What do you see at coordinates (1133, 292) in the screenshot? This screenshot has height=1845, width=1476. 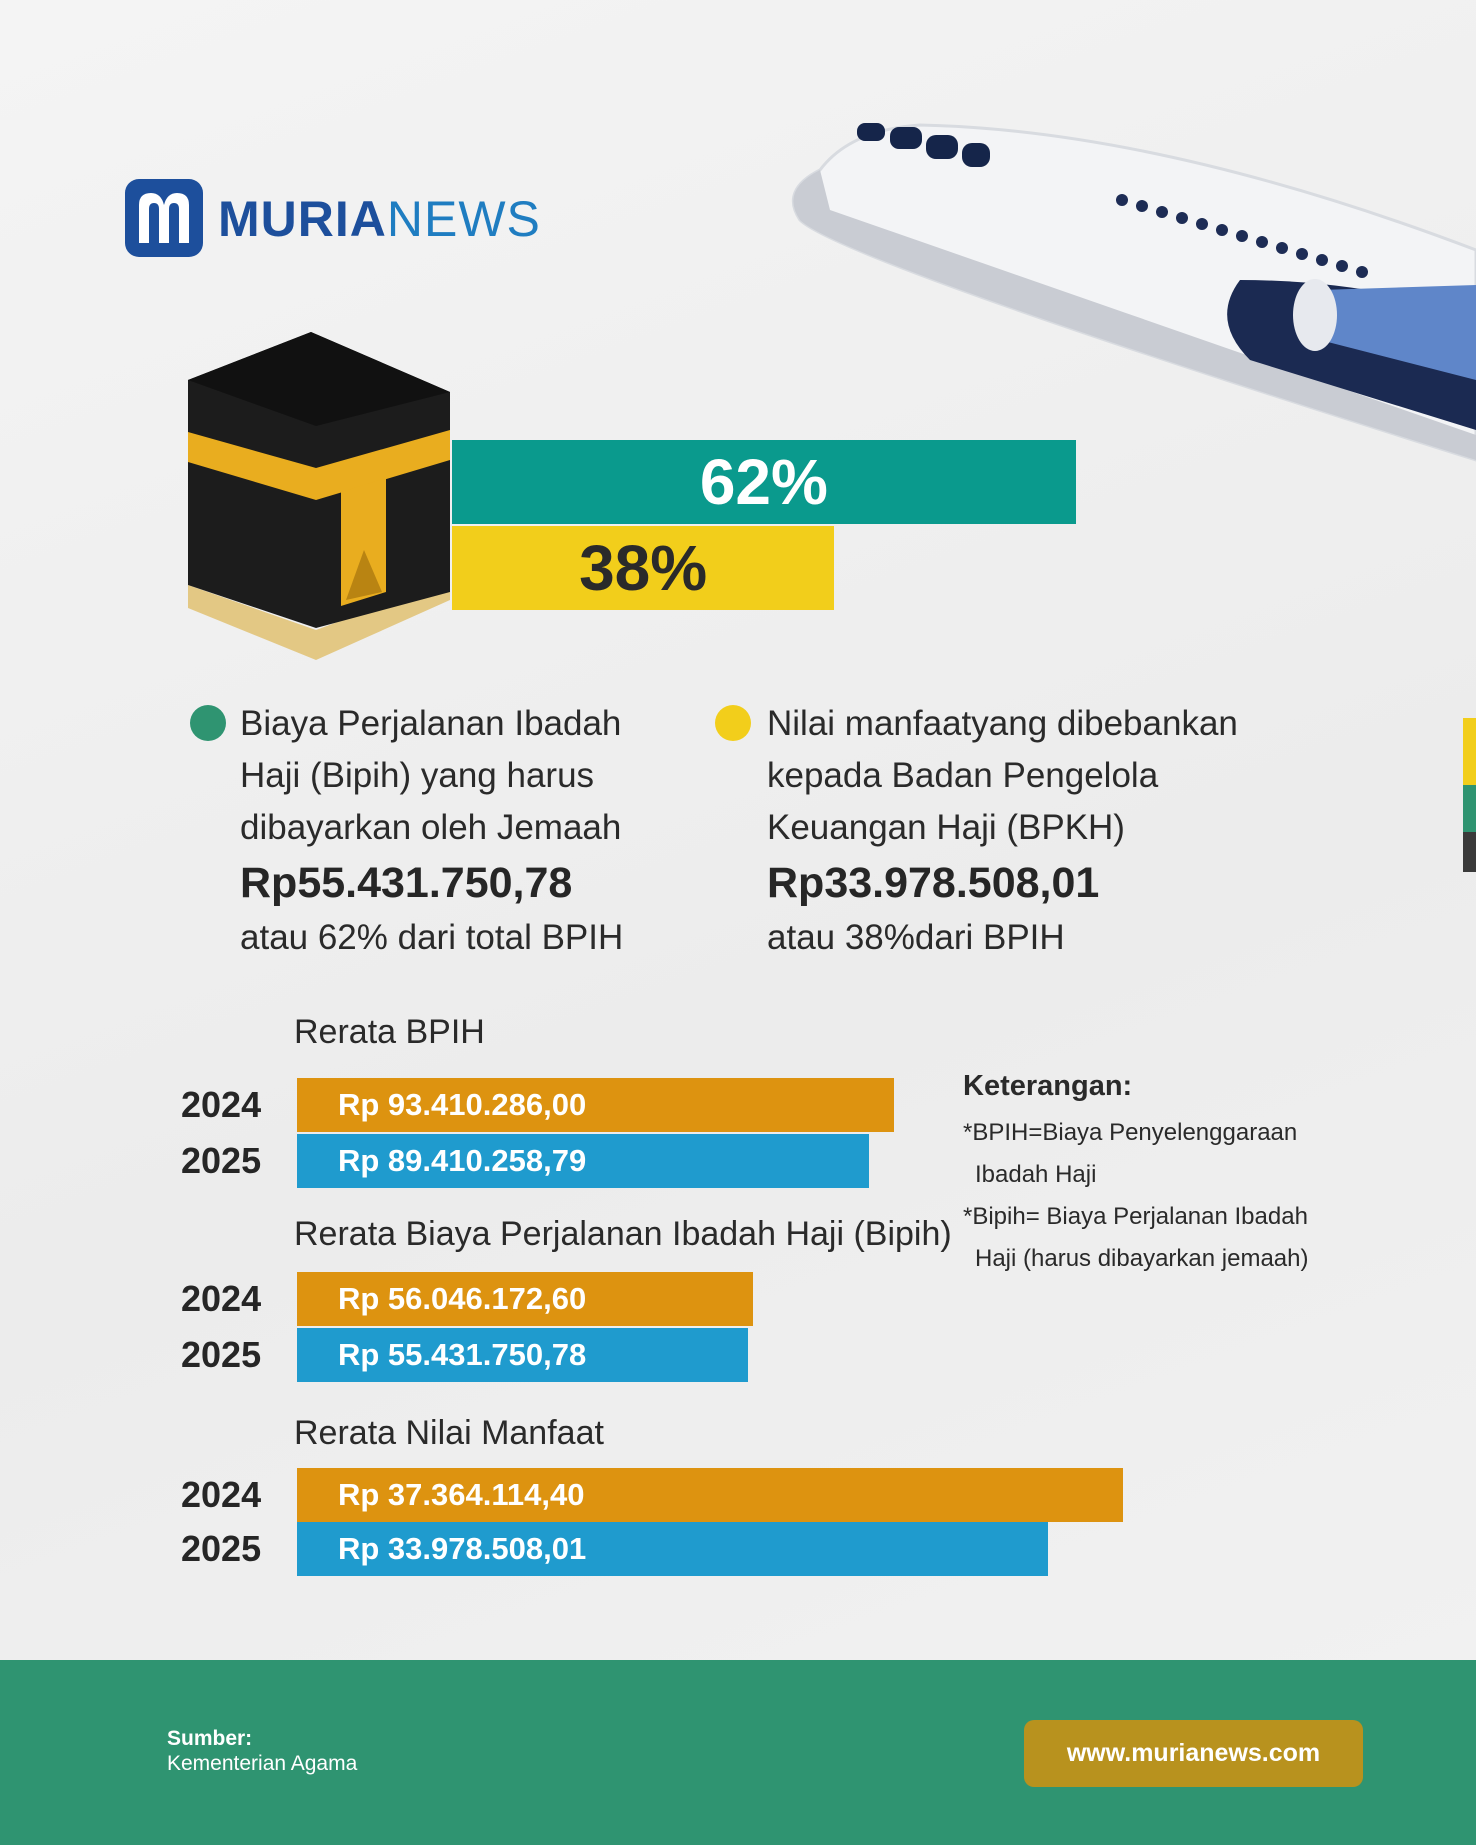 I see `airplane` at bounding box center [1133, 292].